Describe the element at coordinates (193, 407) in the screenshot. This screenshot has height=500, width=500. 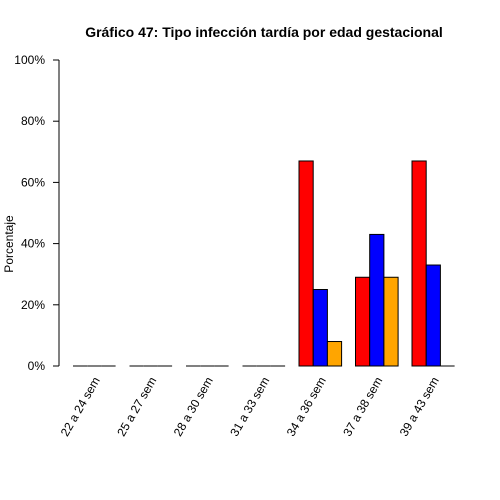
I see `x-tick-label: 28 a 30 sem` at that location.